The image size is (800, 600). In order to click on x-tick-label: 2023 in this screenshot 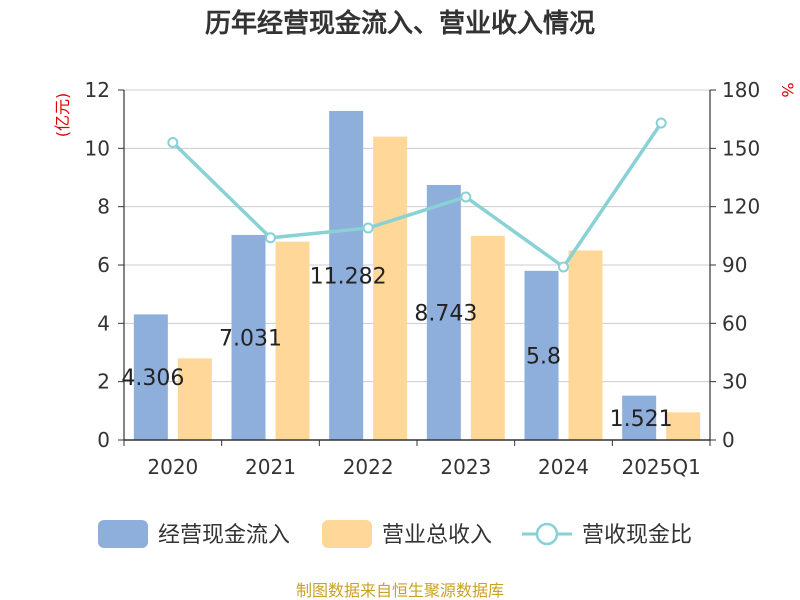, I will do `click(465, 467)`.